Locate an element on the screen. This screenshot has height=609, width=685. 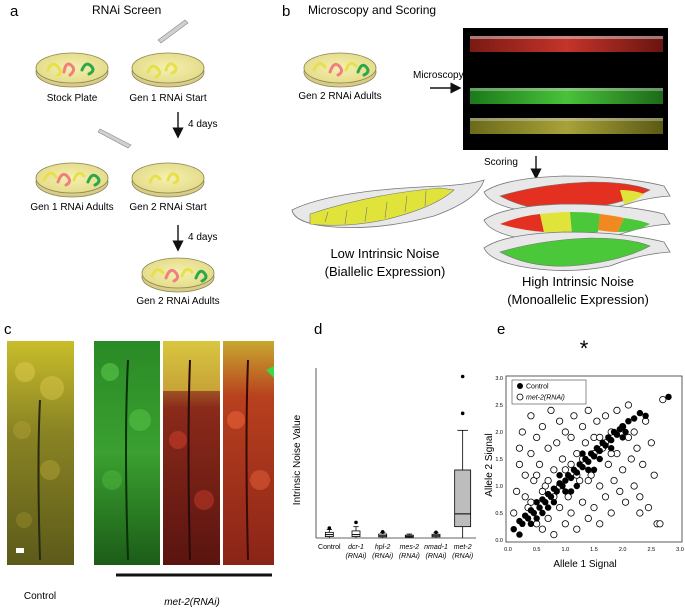
plate-label: Gen 1 RNAi Start is located at coordinates (167, 98).